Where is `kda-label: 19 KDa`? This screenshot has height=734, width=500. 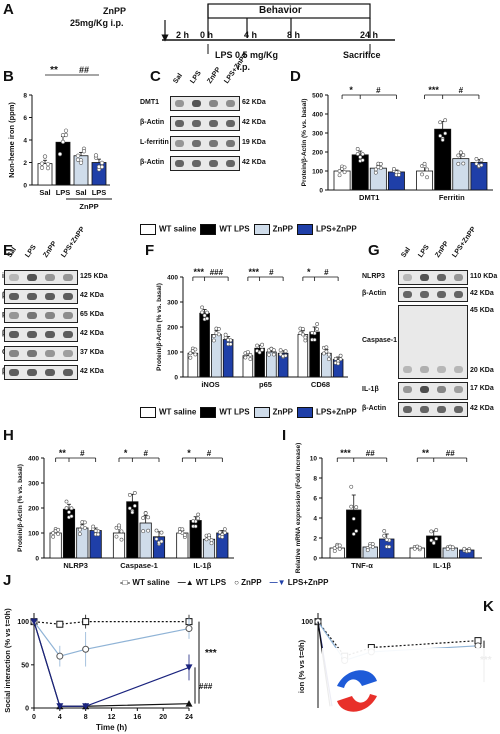 kda-label: 19 KDa is located at coordinates (254, 142).